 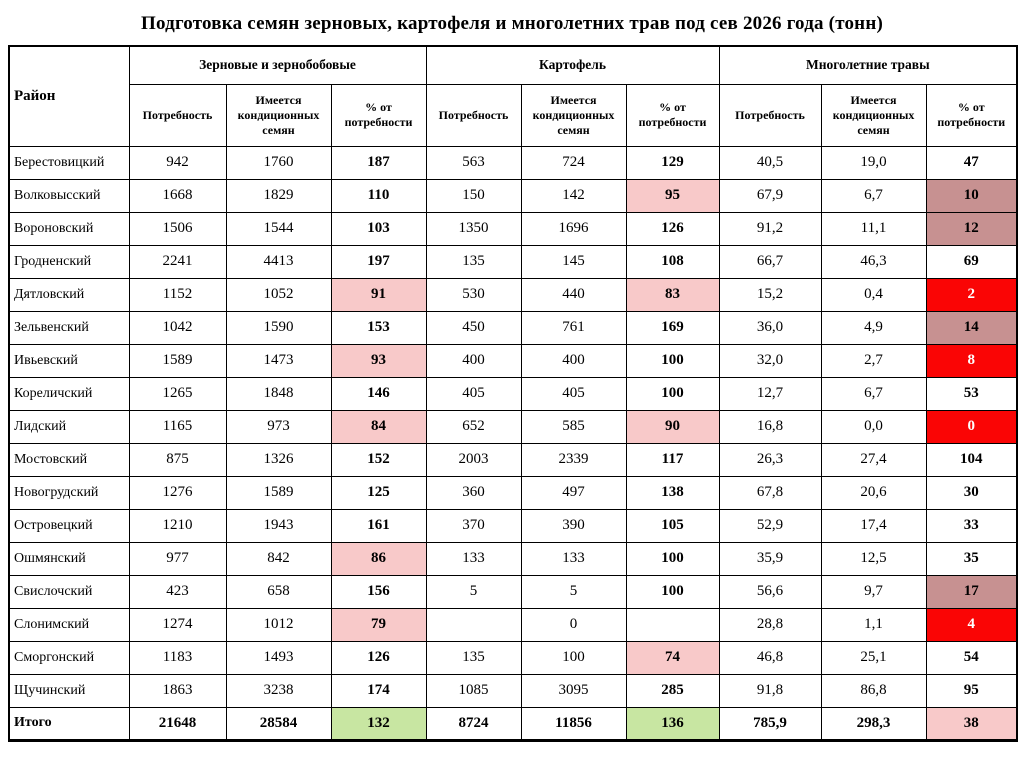 What do you see at coordinates (971, 195) in the screenshot?
I see `value-cell: 10` at bounding box center [971, 195].